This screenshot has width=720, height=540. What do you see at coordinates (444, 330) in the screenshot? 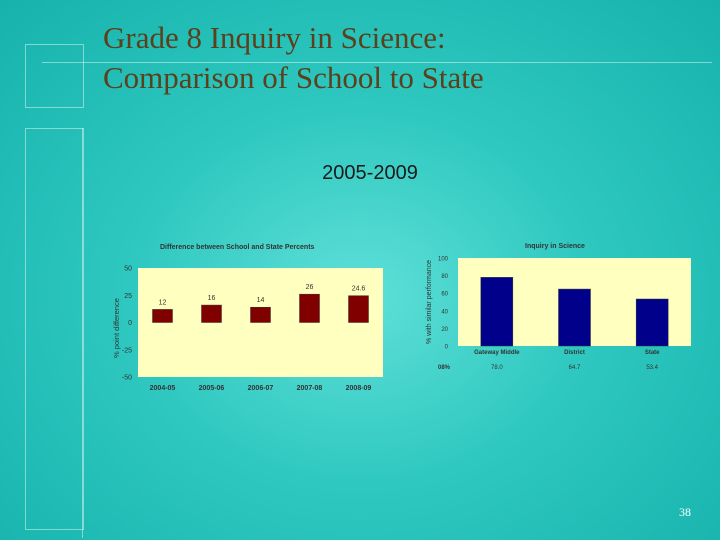
I see `y-tick-label: 20` at bounding box center [444, 330].